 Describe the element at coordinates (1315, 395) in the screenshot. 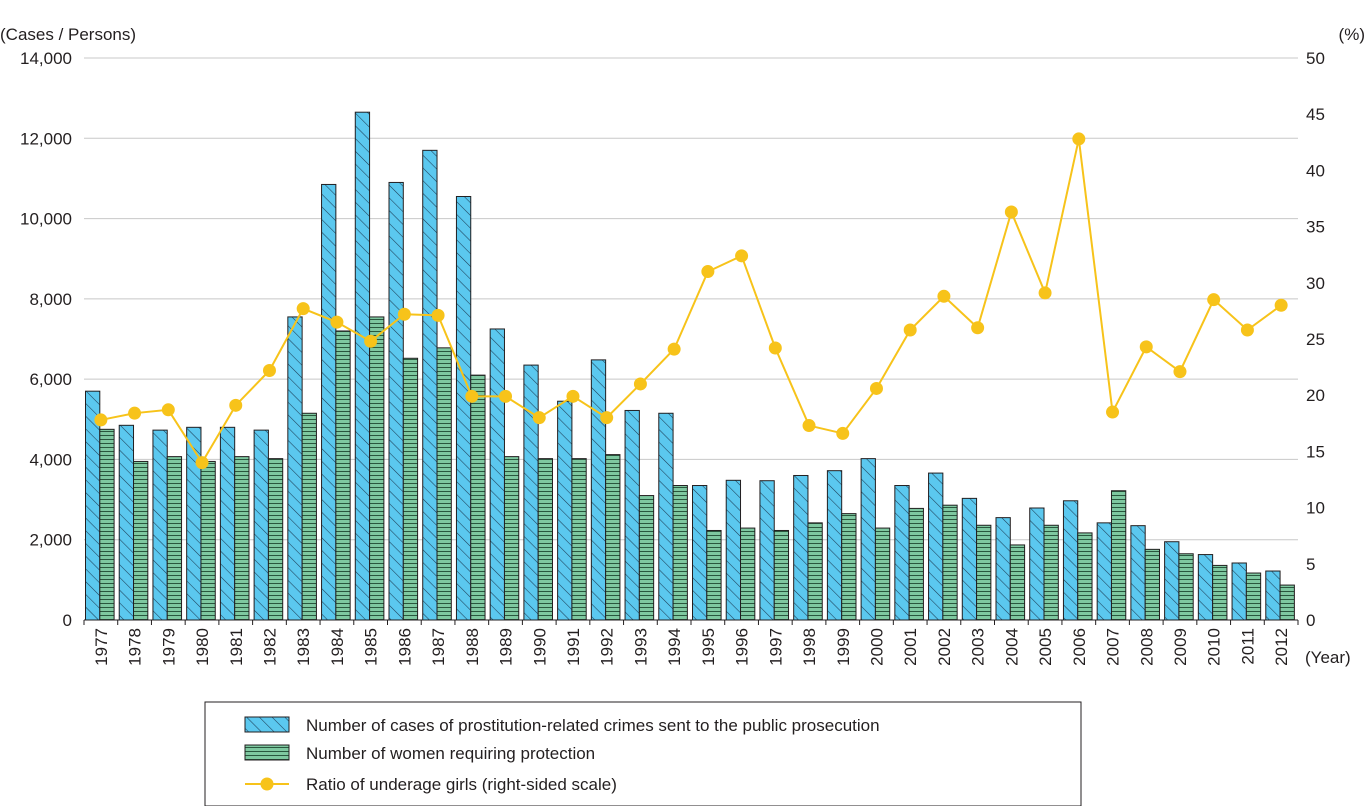

I see `y-right-tick-label: 20` at that location.